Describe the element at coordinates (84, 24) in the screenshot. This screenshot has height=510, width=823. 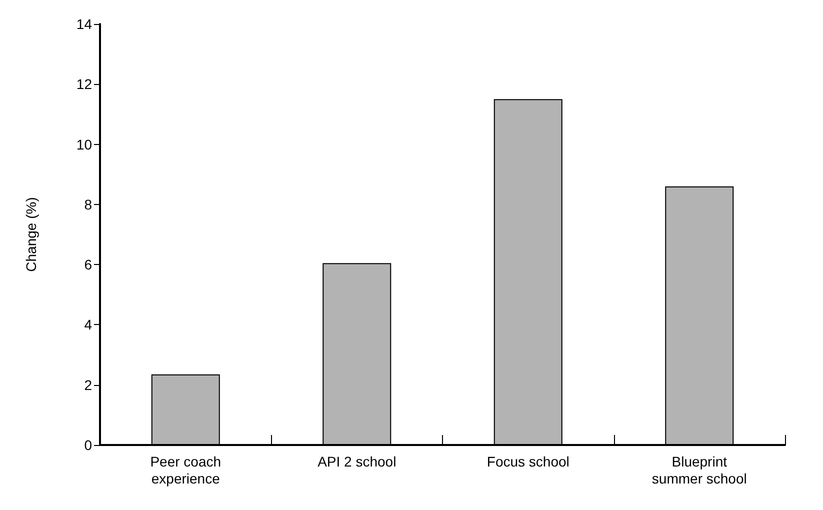
I see `y-tick-label: 14` at that location.